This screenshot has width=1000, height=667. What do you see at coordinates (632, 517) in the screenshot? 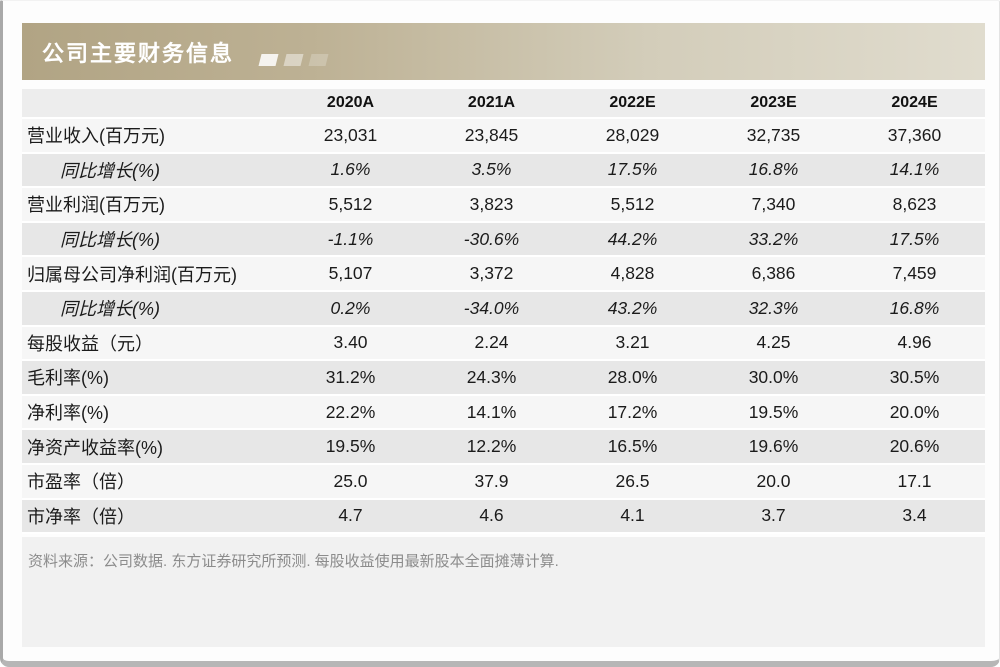
I see `cell-value: 4.1` at bounding box center [632, 517].